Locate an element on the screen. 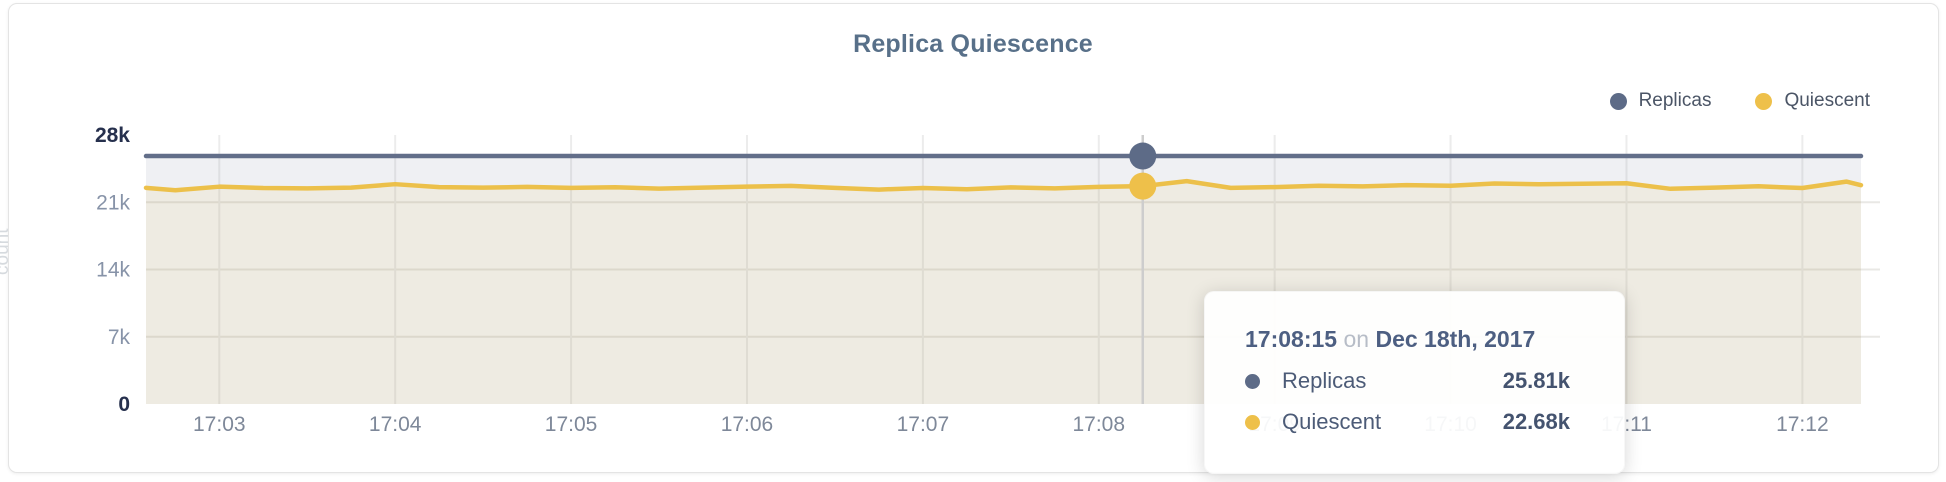 This screenshot has width=1946, height=482. legend-item-quiescent: Quiescent is located at coordinates (1812, 101).